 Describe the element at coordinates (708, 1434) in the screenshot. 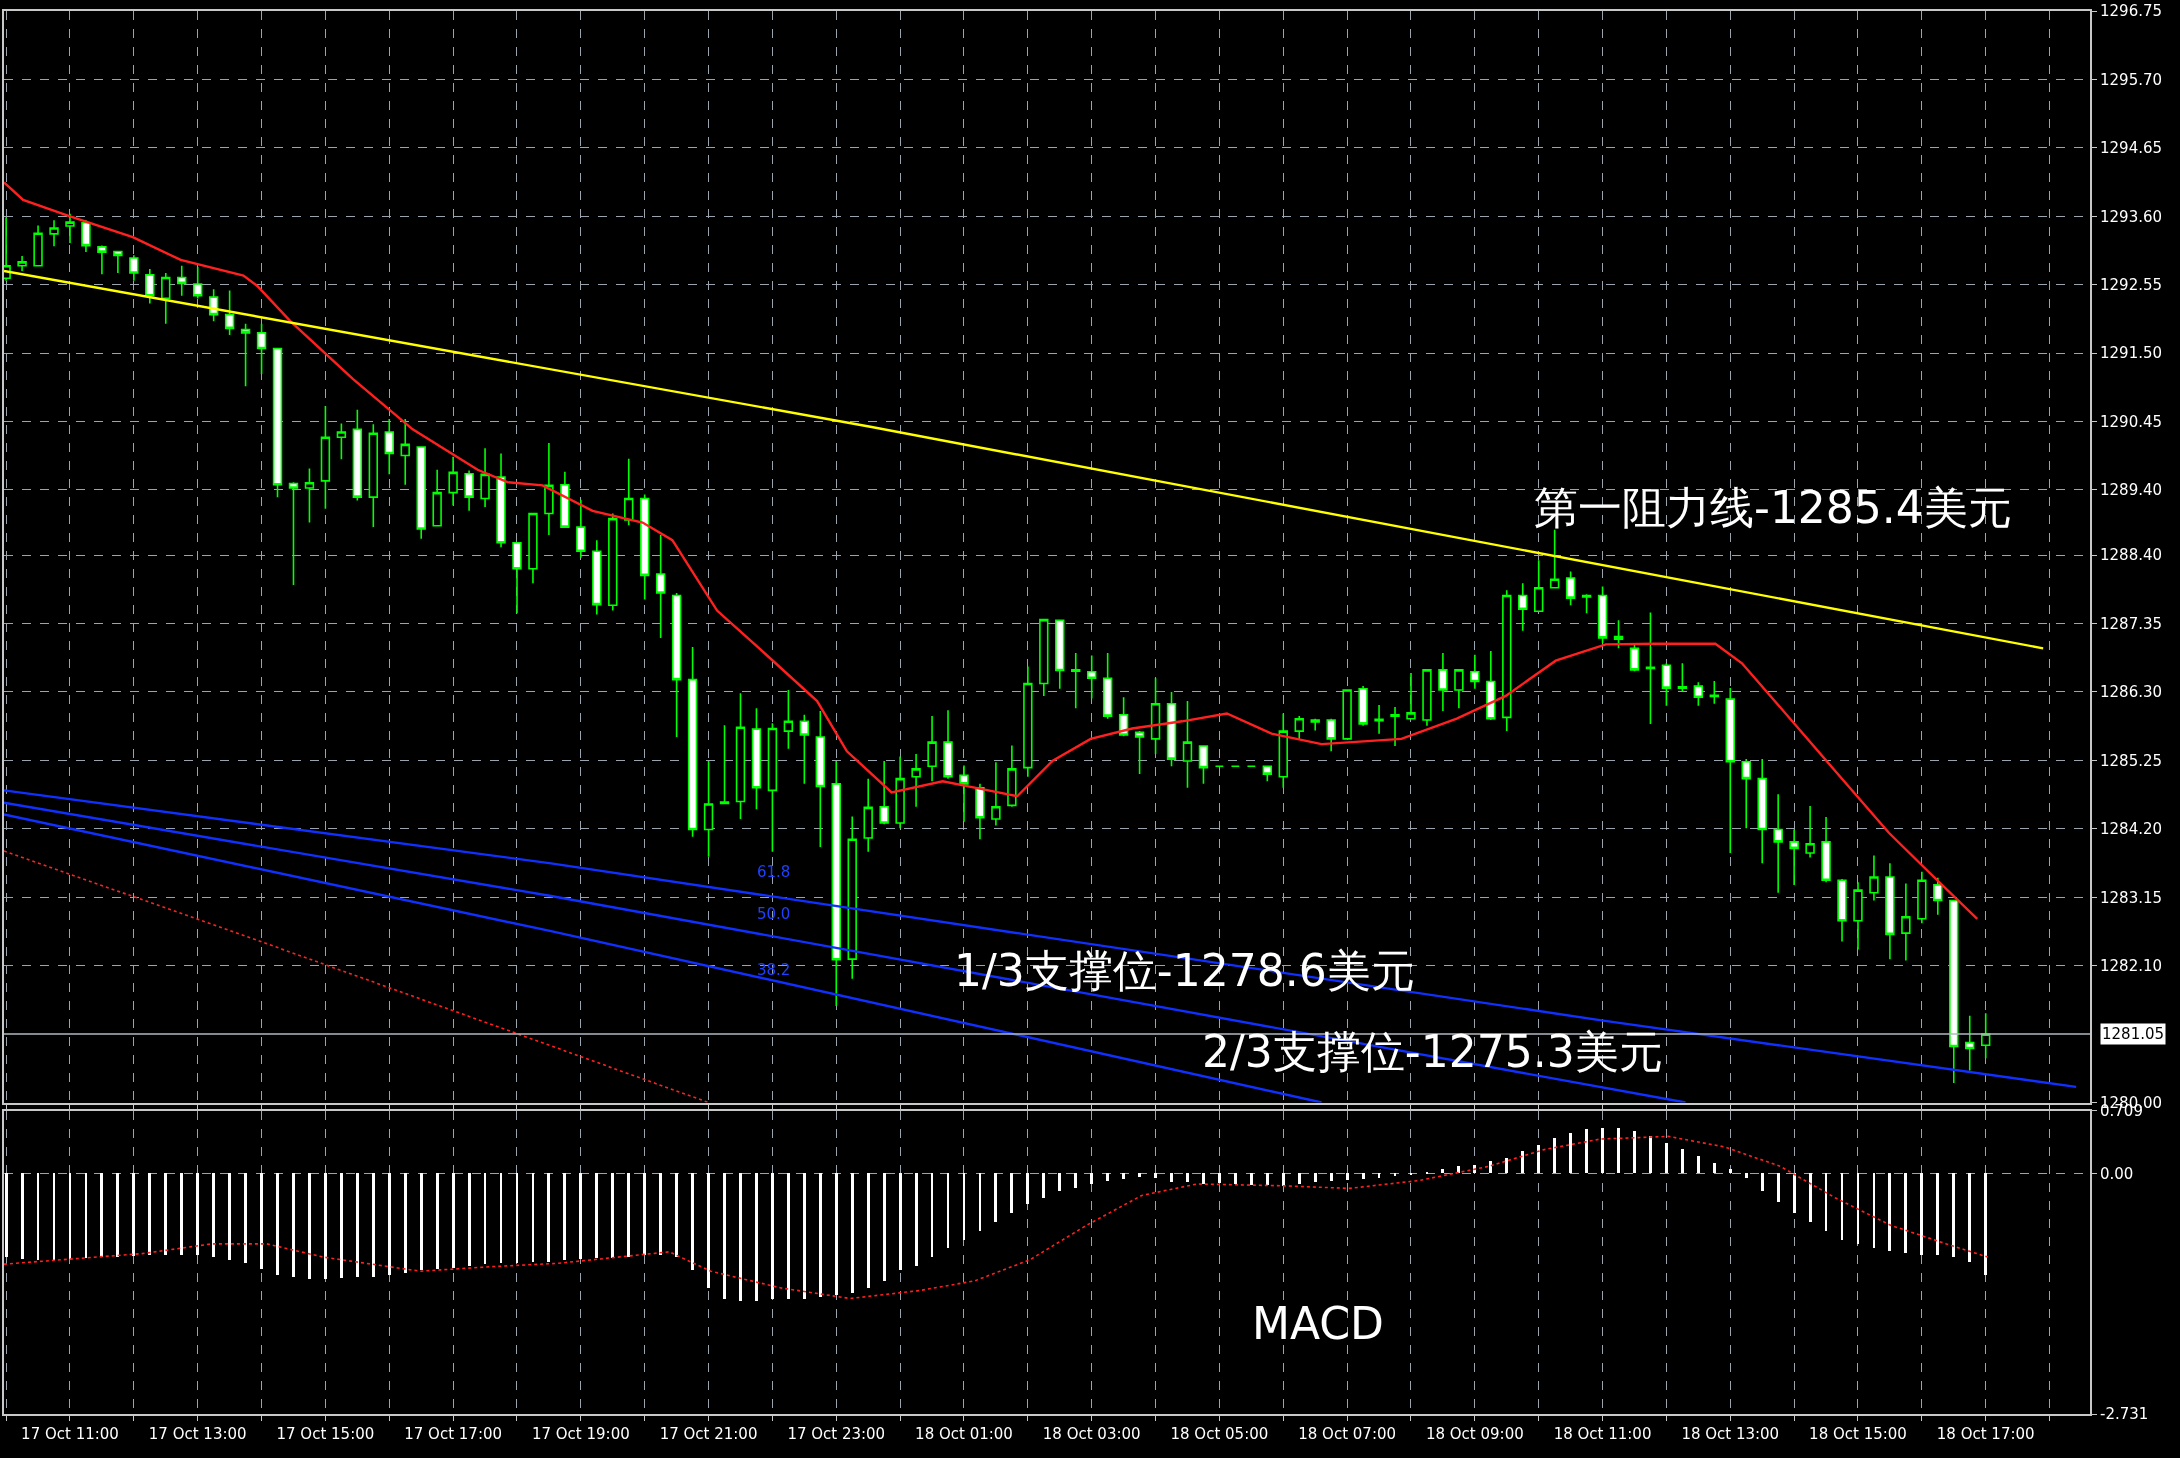

I see `x-tick-label: 17 Oct 21:00` at that location.